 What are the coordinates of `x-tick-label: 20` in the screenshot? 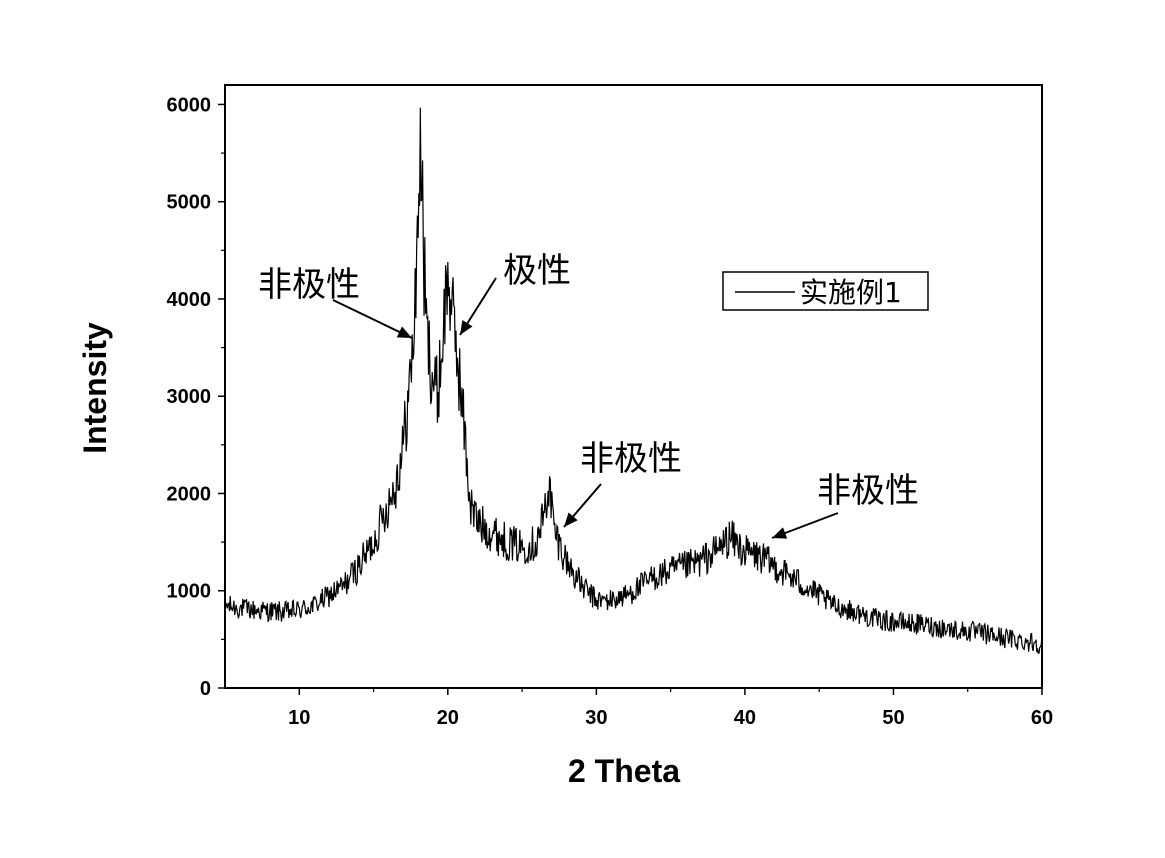 It's located at (448, 718).